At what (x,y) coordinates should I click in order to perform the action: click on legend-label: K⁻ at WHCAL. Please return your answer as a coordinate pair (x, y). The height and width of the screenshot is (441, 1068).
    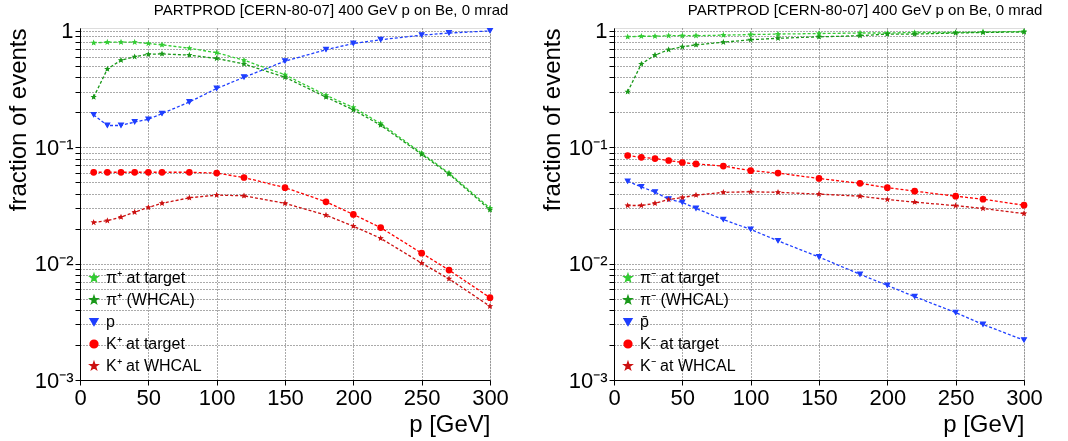
    Looking at the image, I should click on (688, 365).